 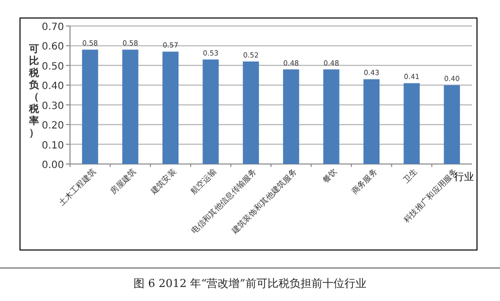 I want to click on y-tick-label: 0.40, so click(x=53, y=86).